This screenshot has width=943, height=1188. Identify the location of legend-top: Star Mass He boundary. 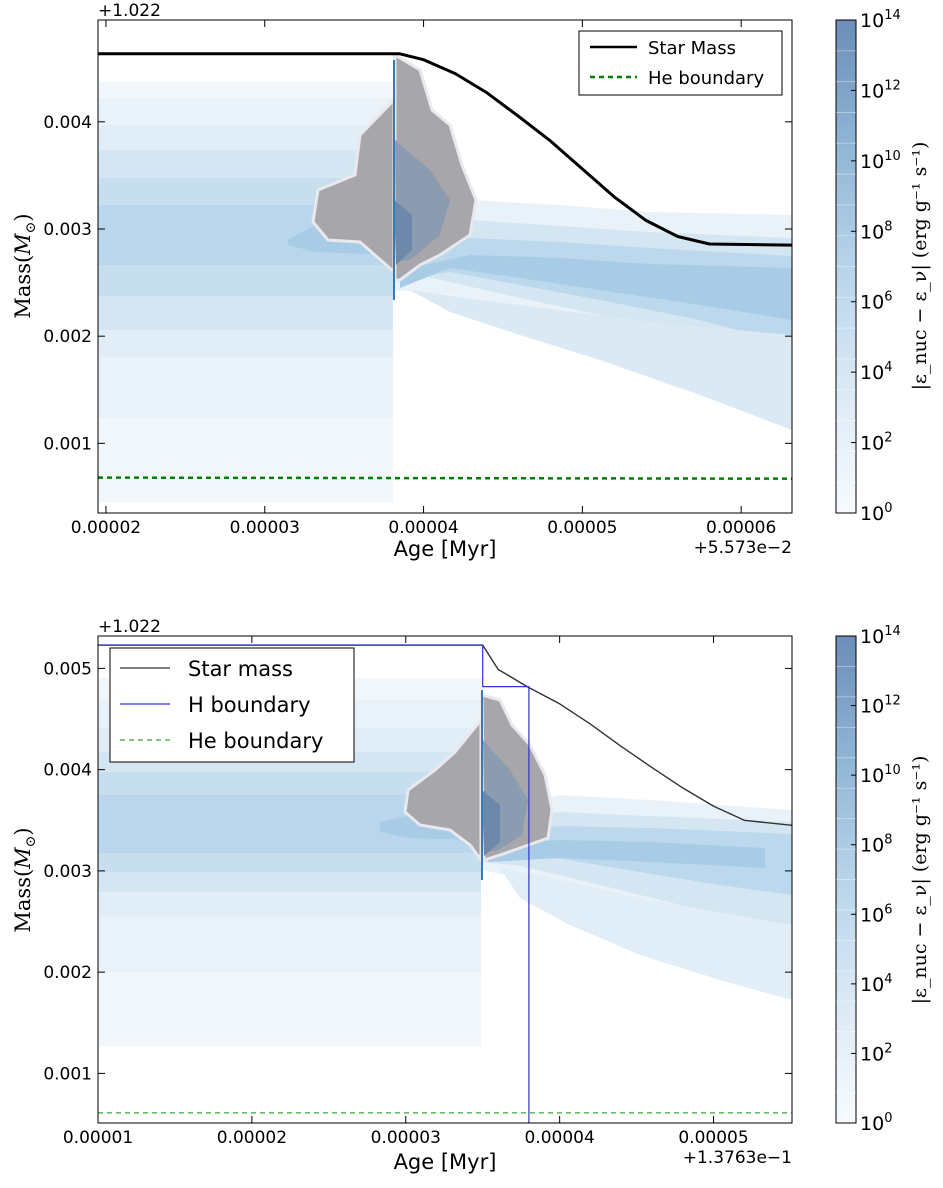
(680, 63).